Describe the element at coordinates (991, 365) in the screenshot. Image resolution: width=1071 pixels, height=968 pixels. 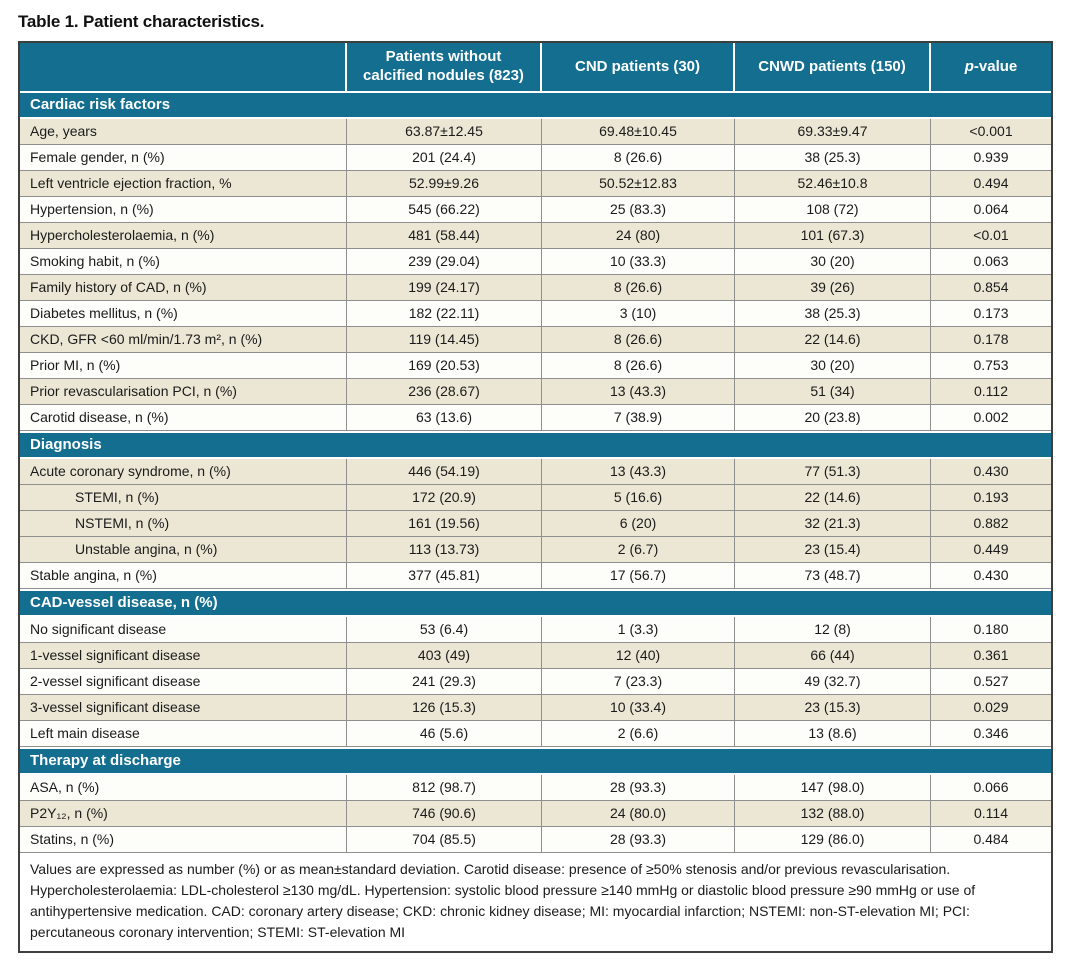
I see `cell-pvalue: 0.753` at that location.